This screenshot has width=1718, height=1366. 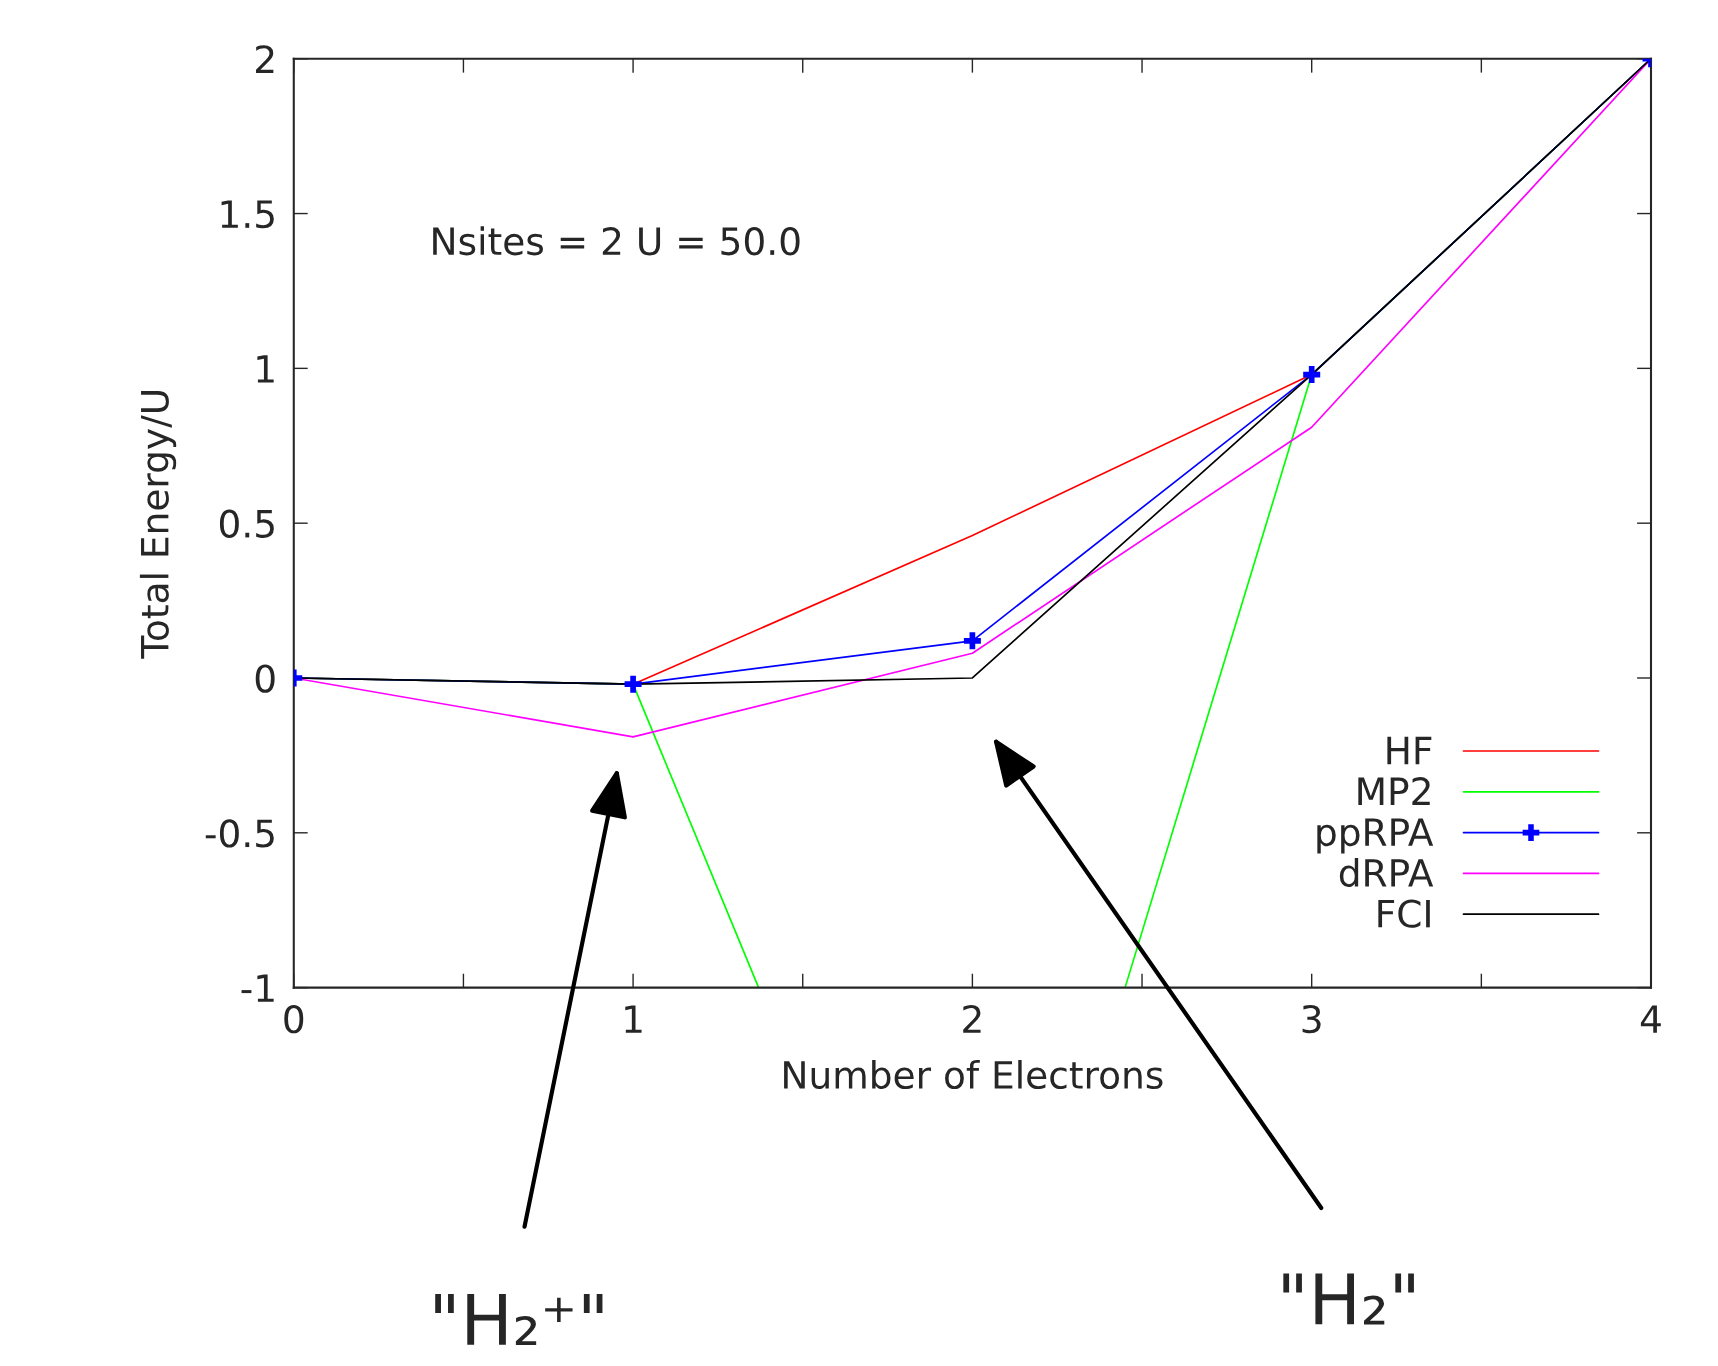 I want to click on y-tick-label: 1, so click(x=265, y=369).